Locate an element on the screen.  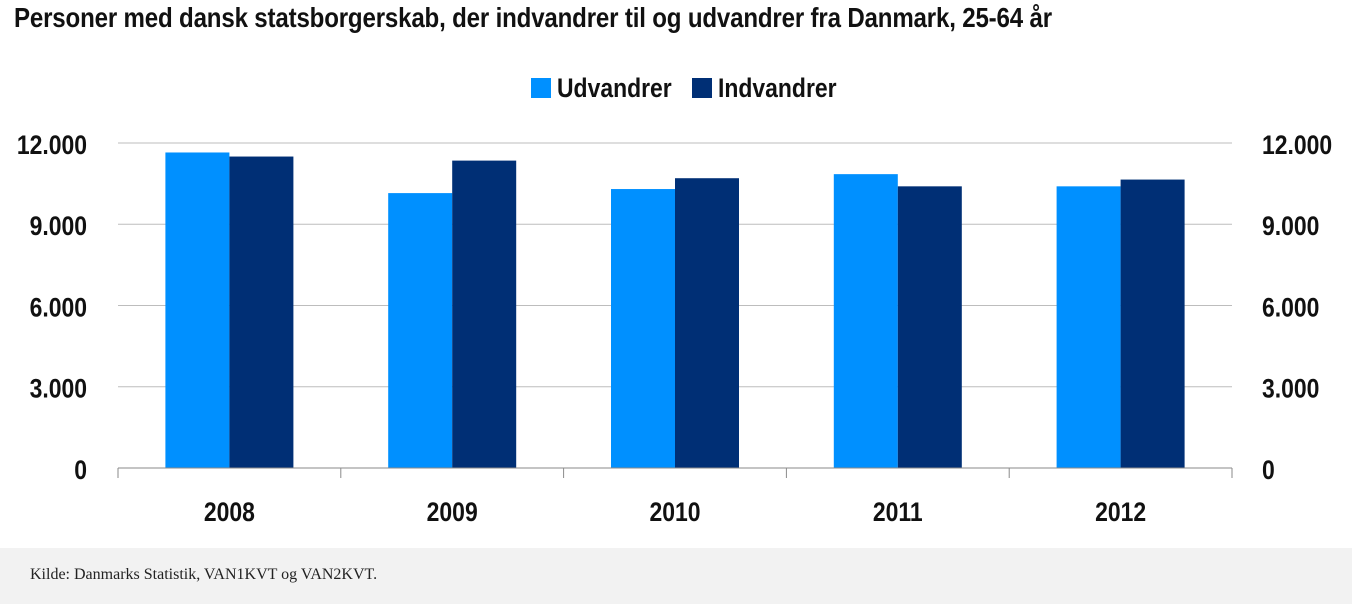
y-axis-left: 0 3.000 6.000 9.000 12.000 is located at coordinates (52, 307).